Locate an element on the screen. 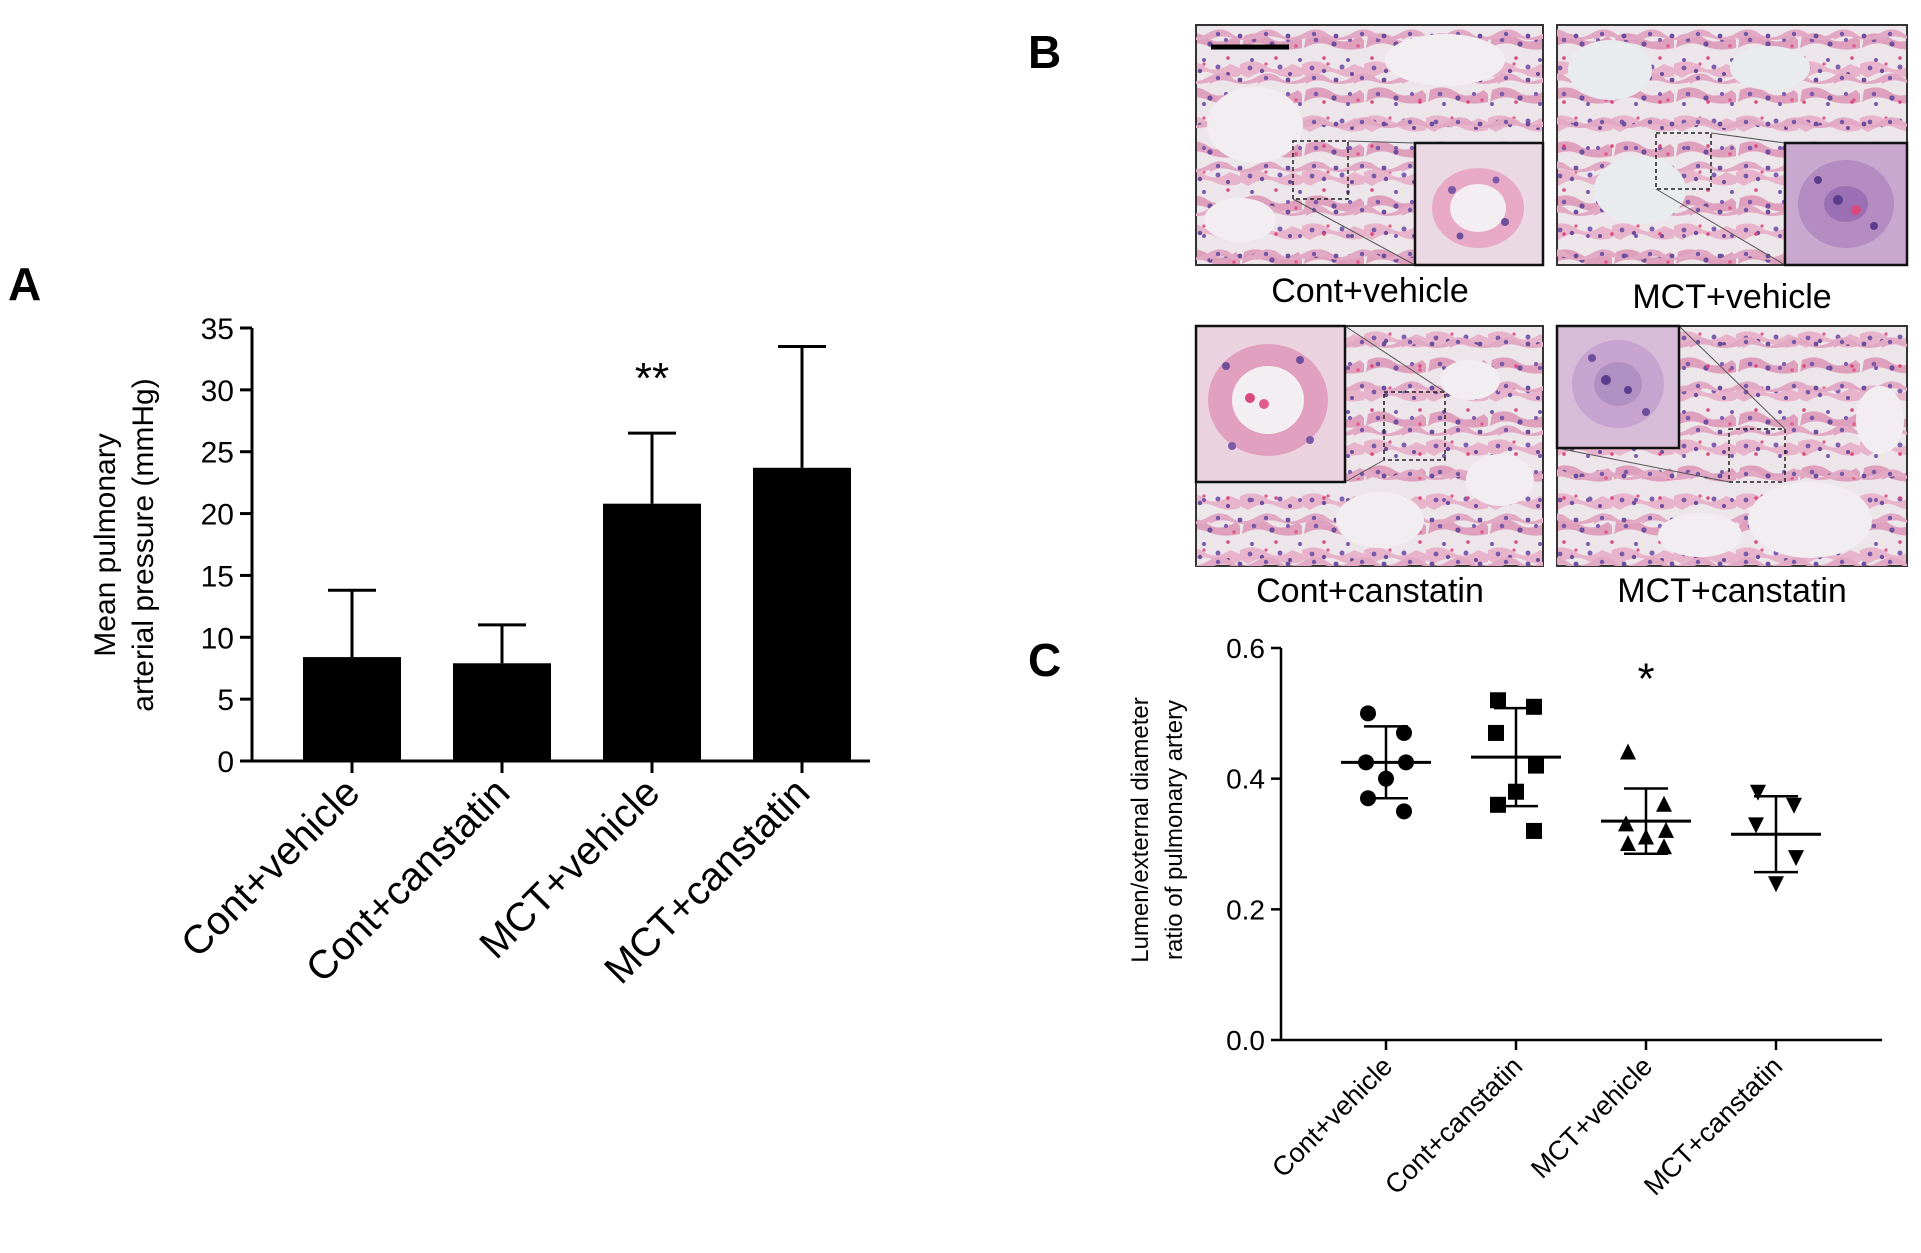  panel-letter-a: A is located at coordinates (24, 284).